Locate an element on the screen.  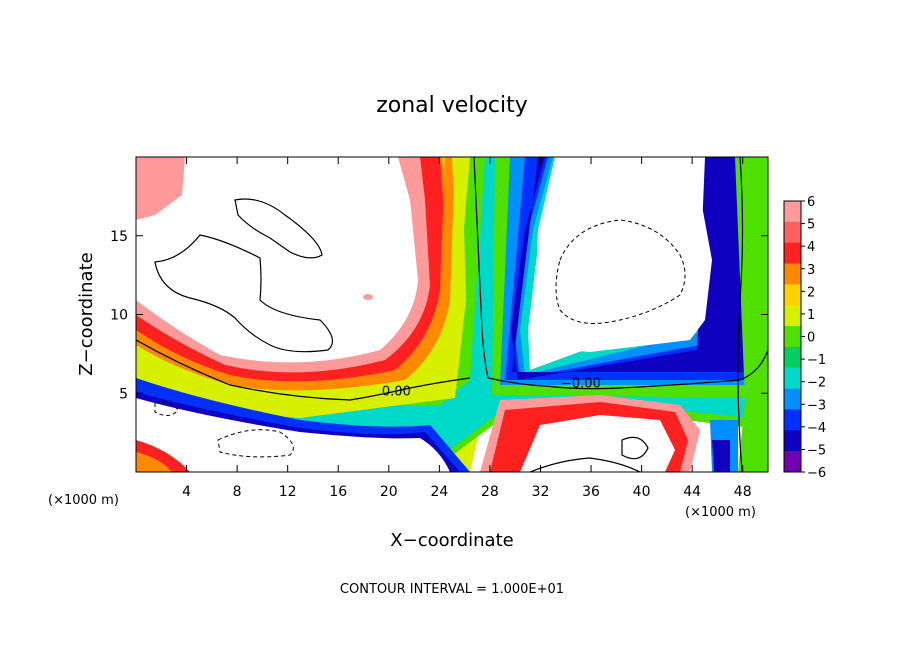
contour-jet-vertical is located at coordinates (481, 268).